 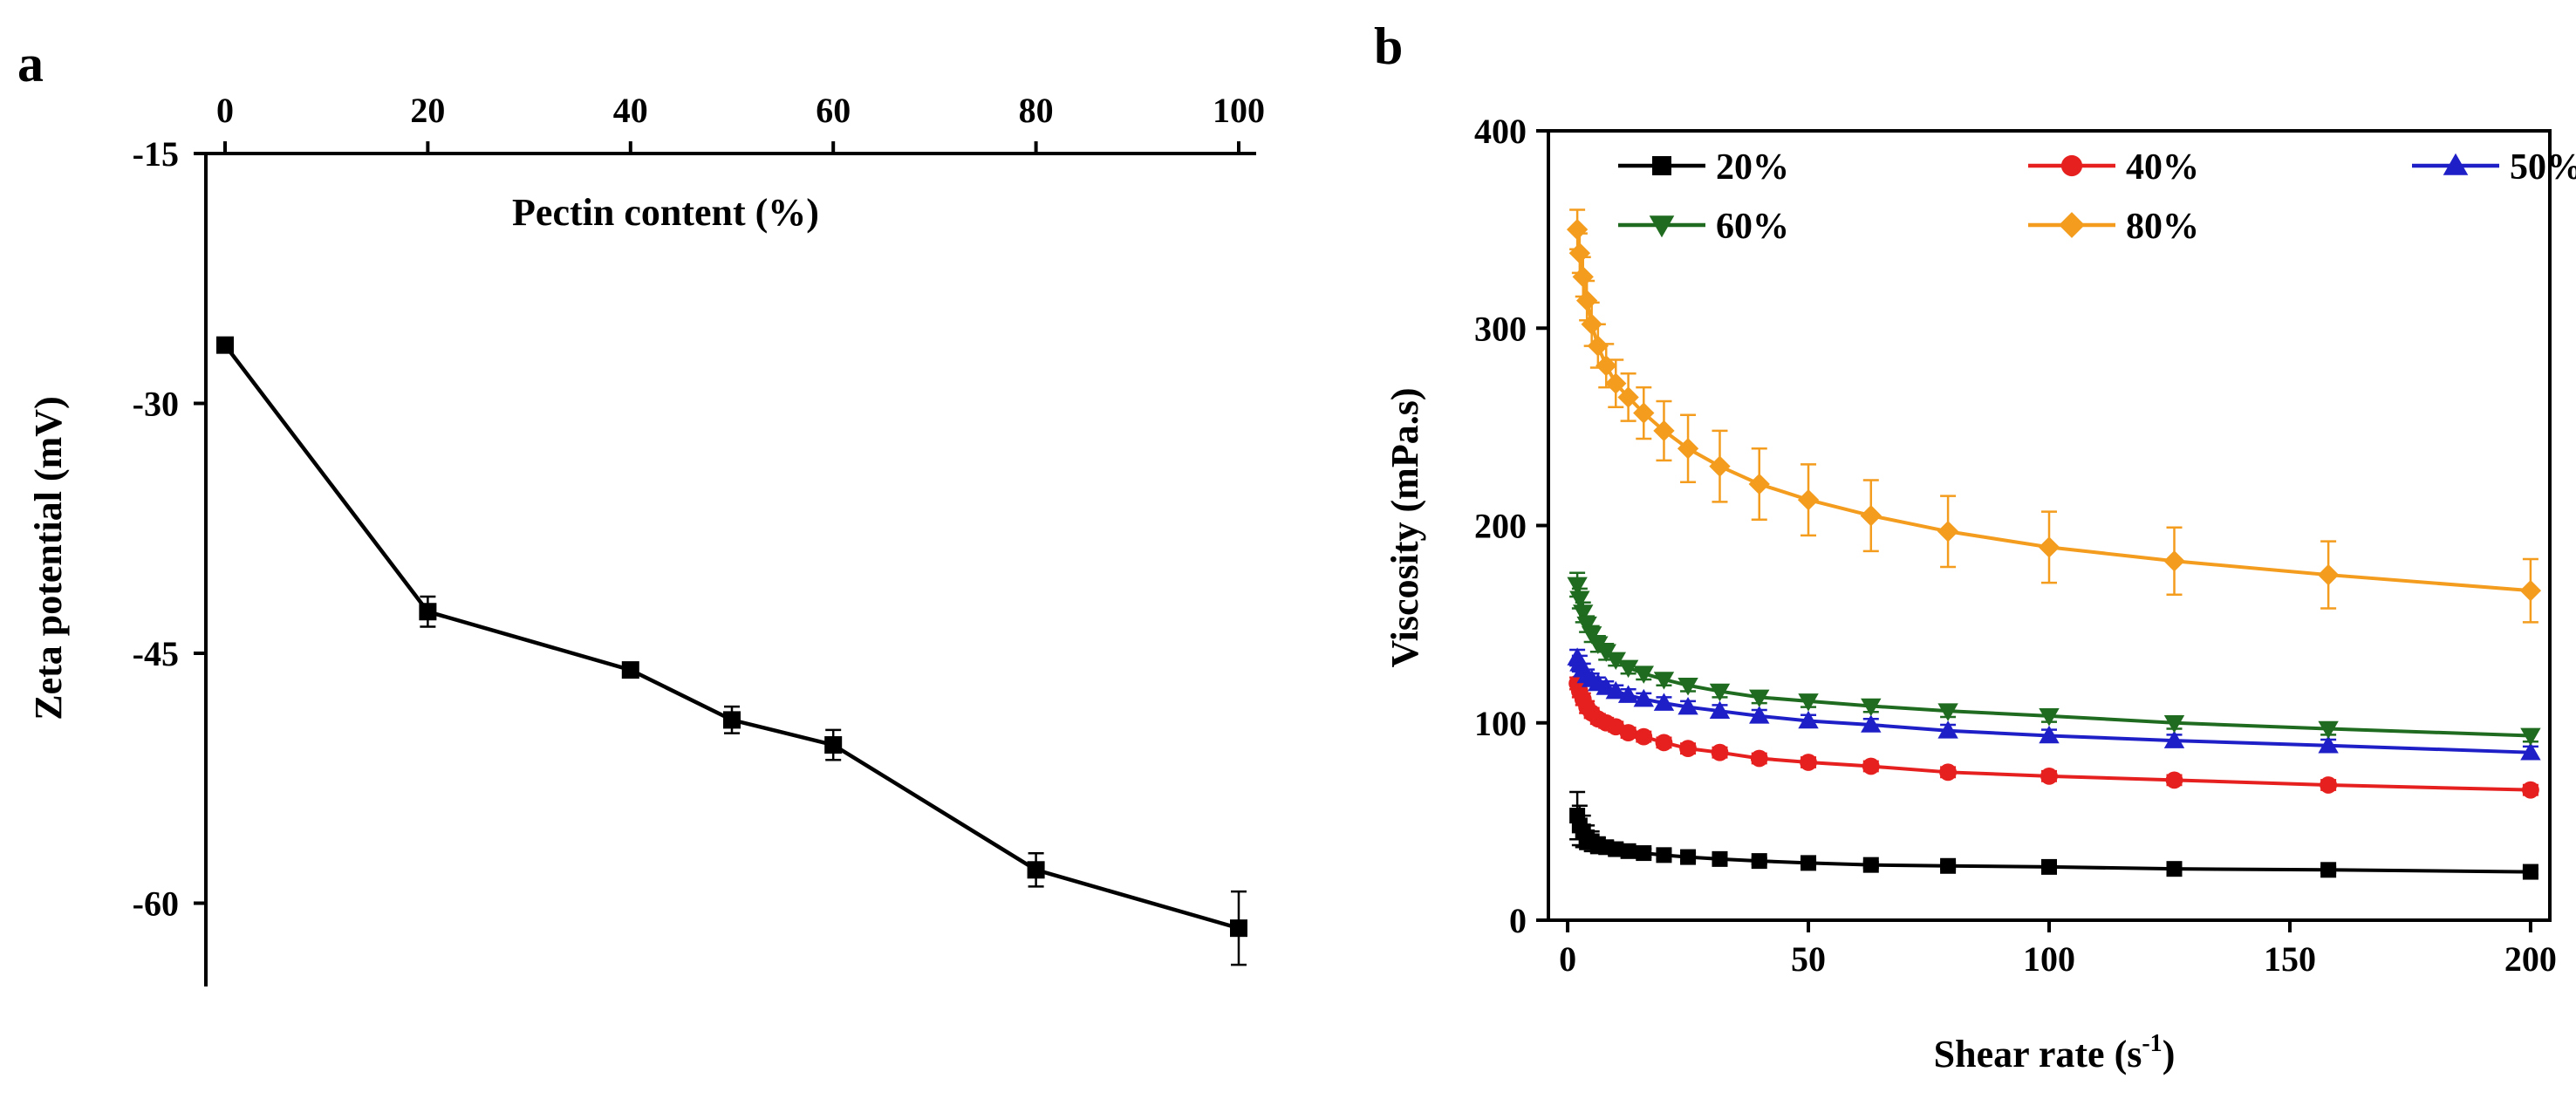 What do you see at coordinates (2162, 227) in the screenshot?
I see `legend-label: 80%` at bounding box center [2162, 227].